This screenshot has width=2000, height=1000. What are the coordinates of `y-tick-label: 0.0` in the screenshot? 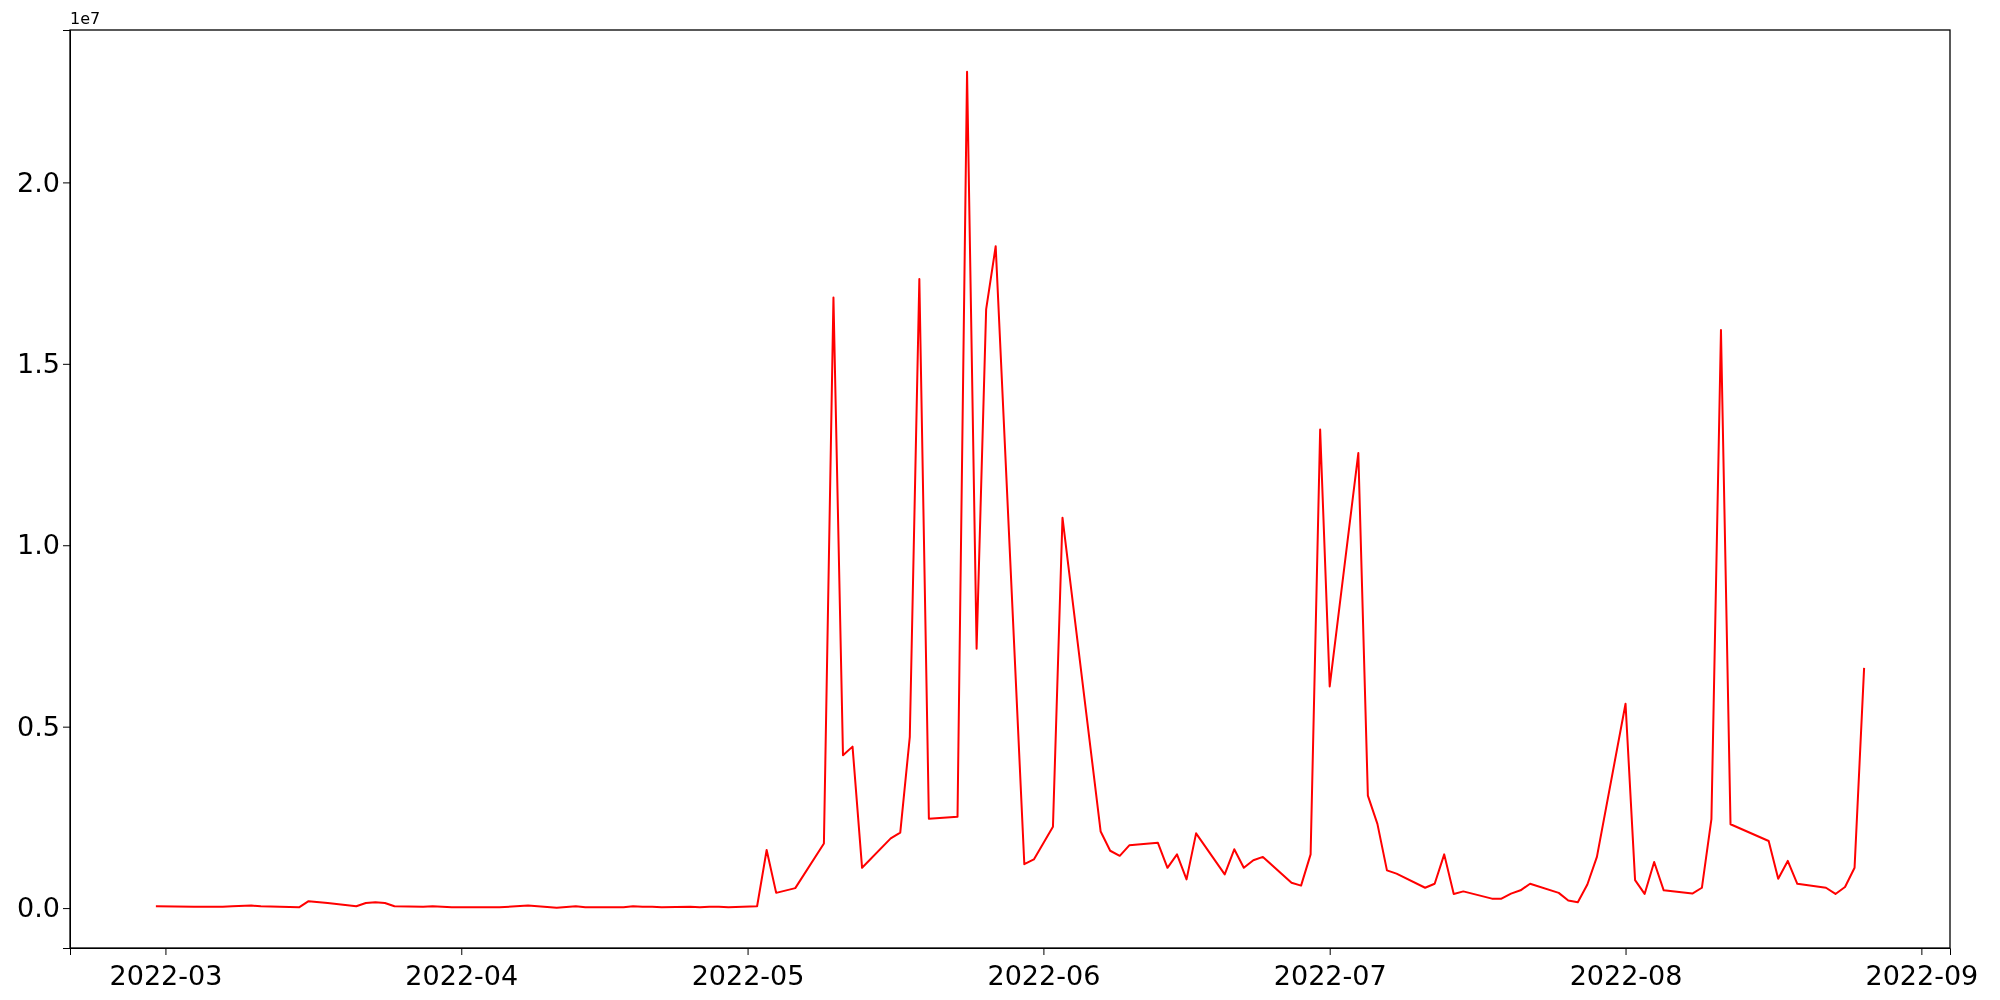 It's located at (38, 908).